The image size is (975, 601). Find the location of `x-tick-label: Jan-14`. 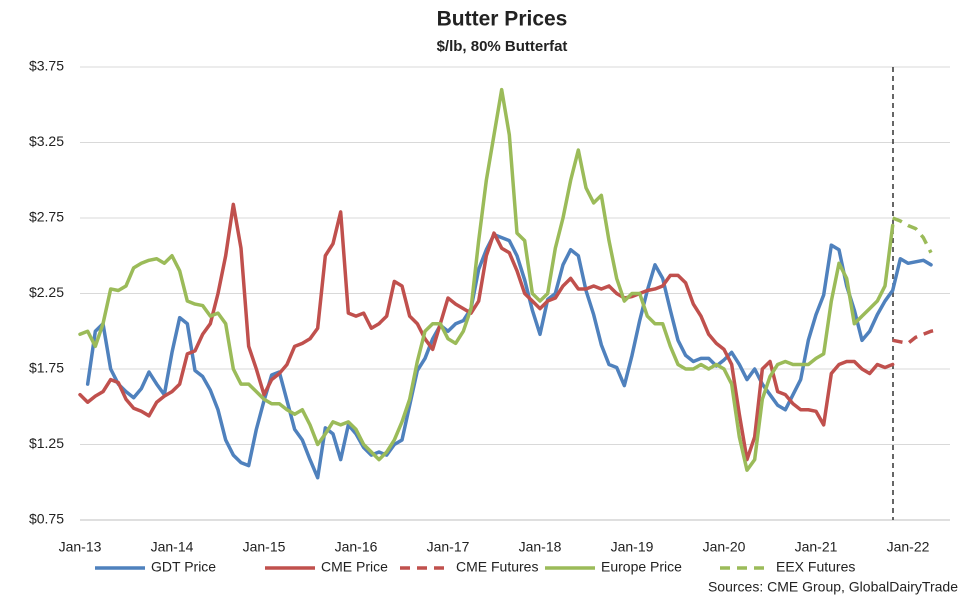

x-tick-label: Jan-14 is located at coordinates (172, 547).